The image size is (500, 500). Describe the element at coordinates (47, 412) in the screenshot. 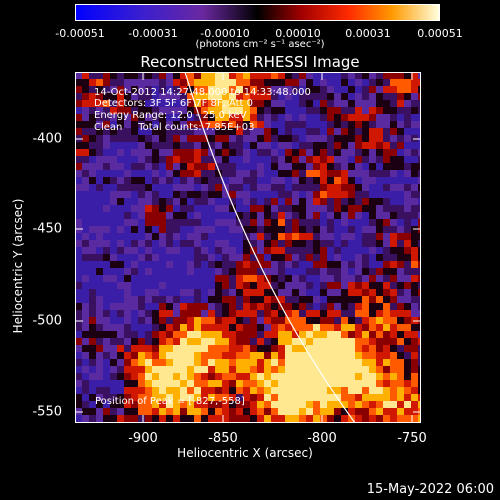

I see `y-tick-label: -550` at that location.